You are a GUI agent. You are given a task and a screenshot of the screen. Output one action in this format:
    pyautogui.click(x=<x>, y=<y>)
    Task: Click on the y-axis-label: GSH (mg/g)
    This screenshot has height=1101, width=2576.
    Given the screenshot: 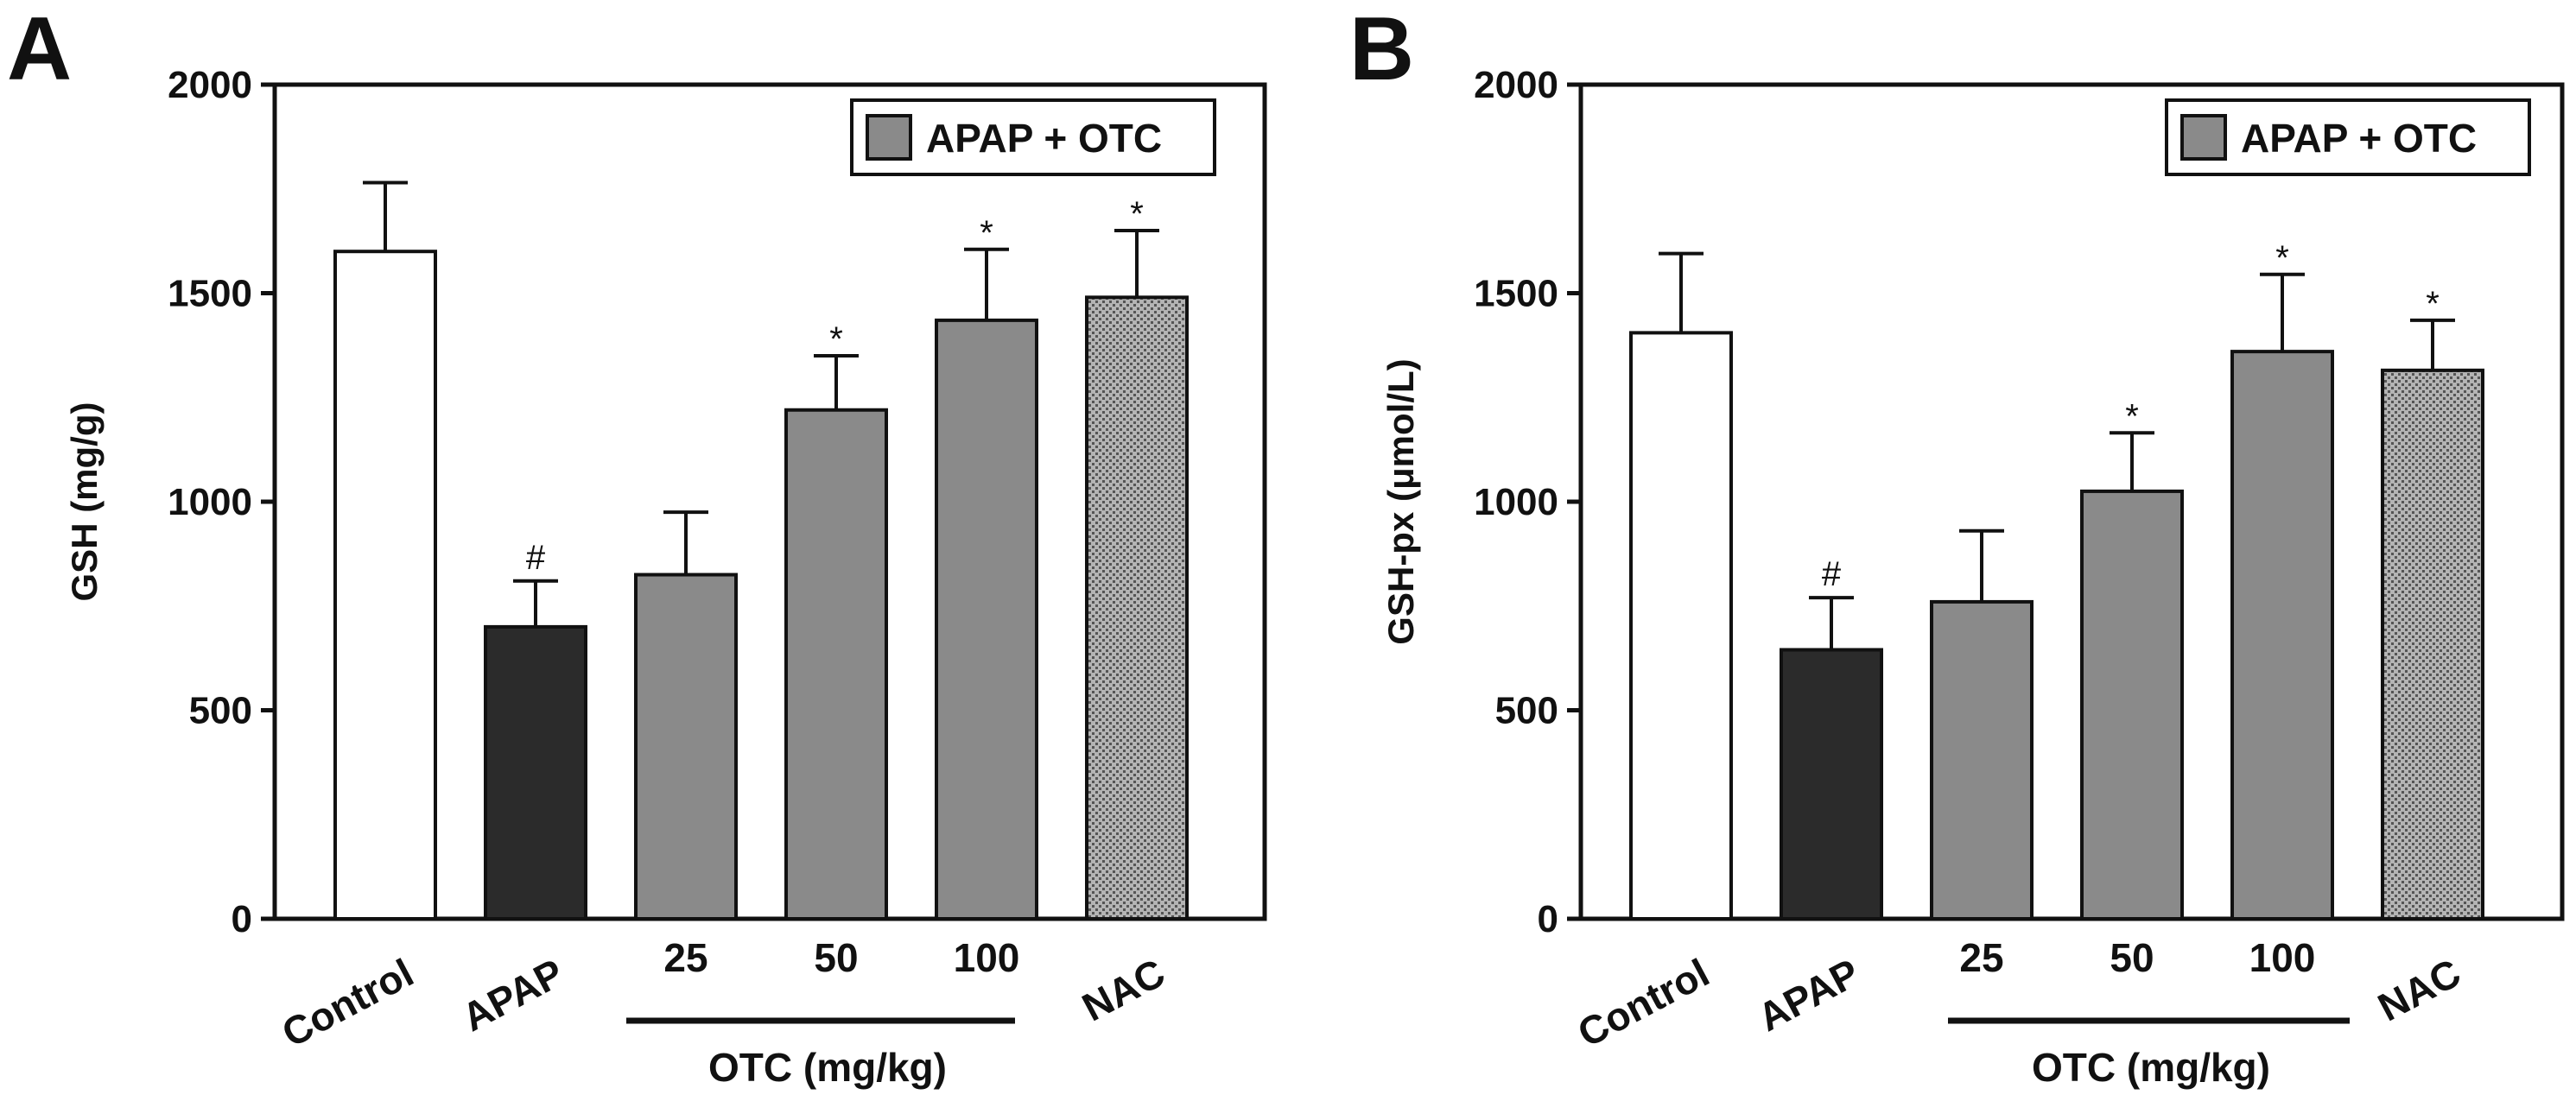 What is the action you would take?
    pyautogui.click(x=84, y=502)
    